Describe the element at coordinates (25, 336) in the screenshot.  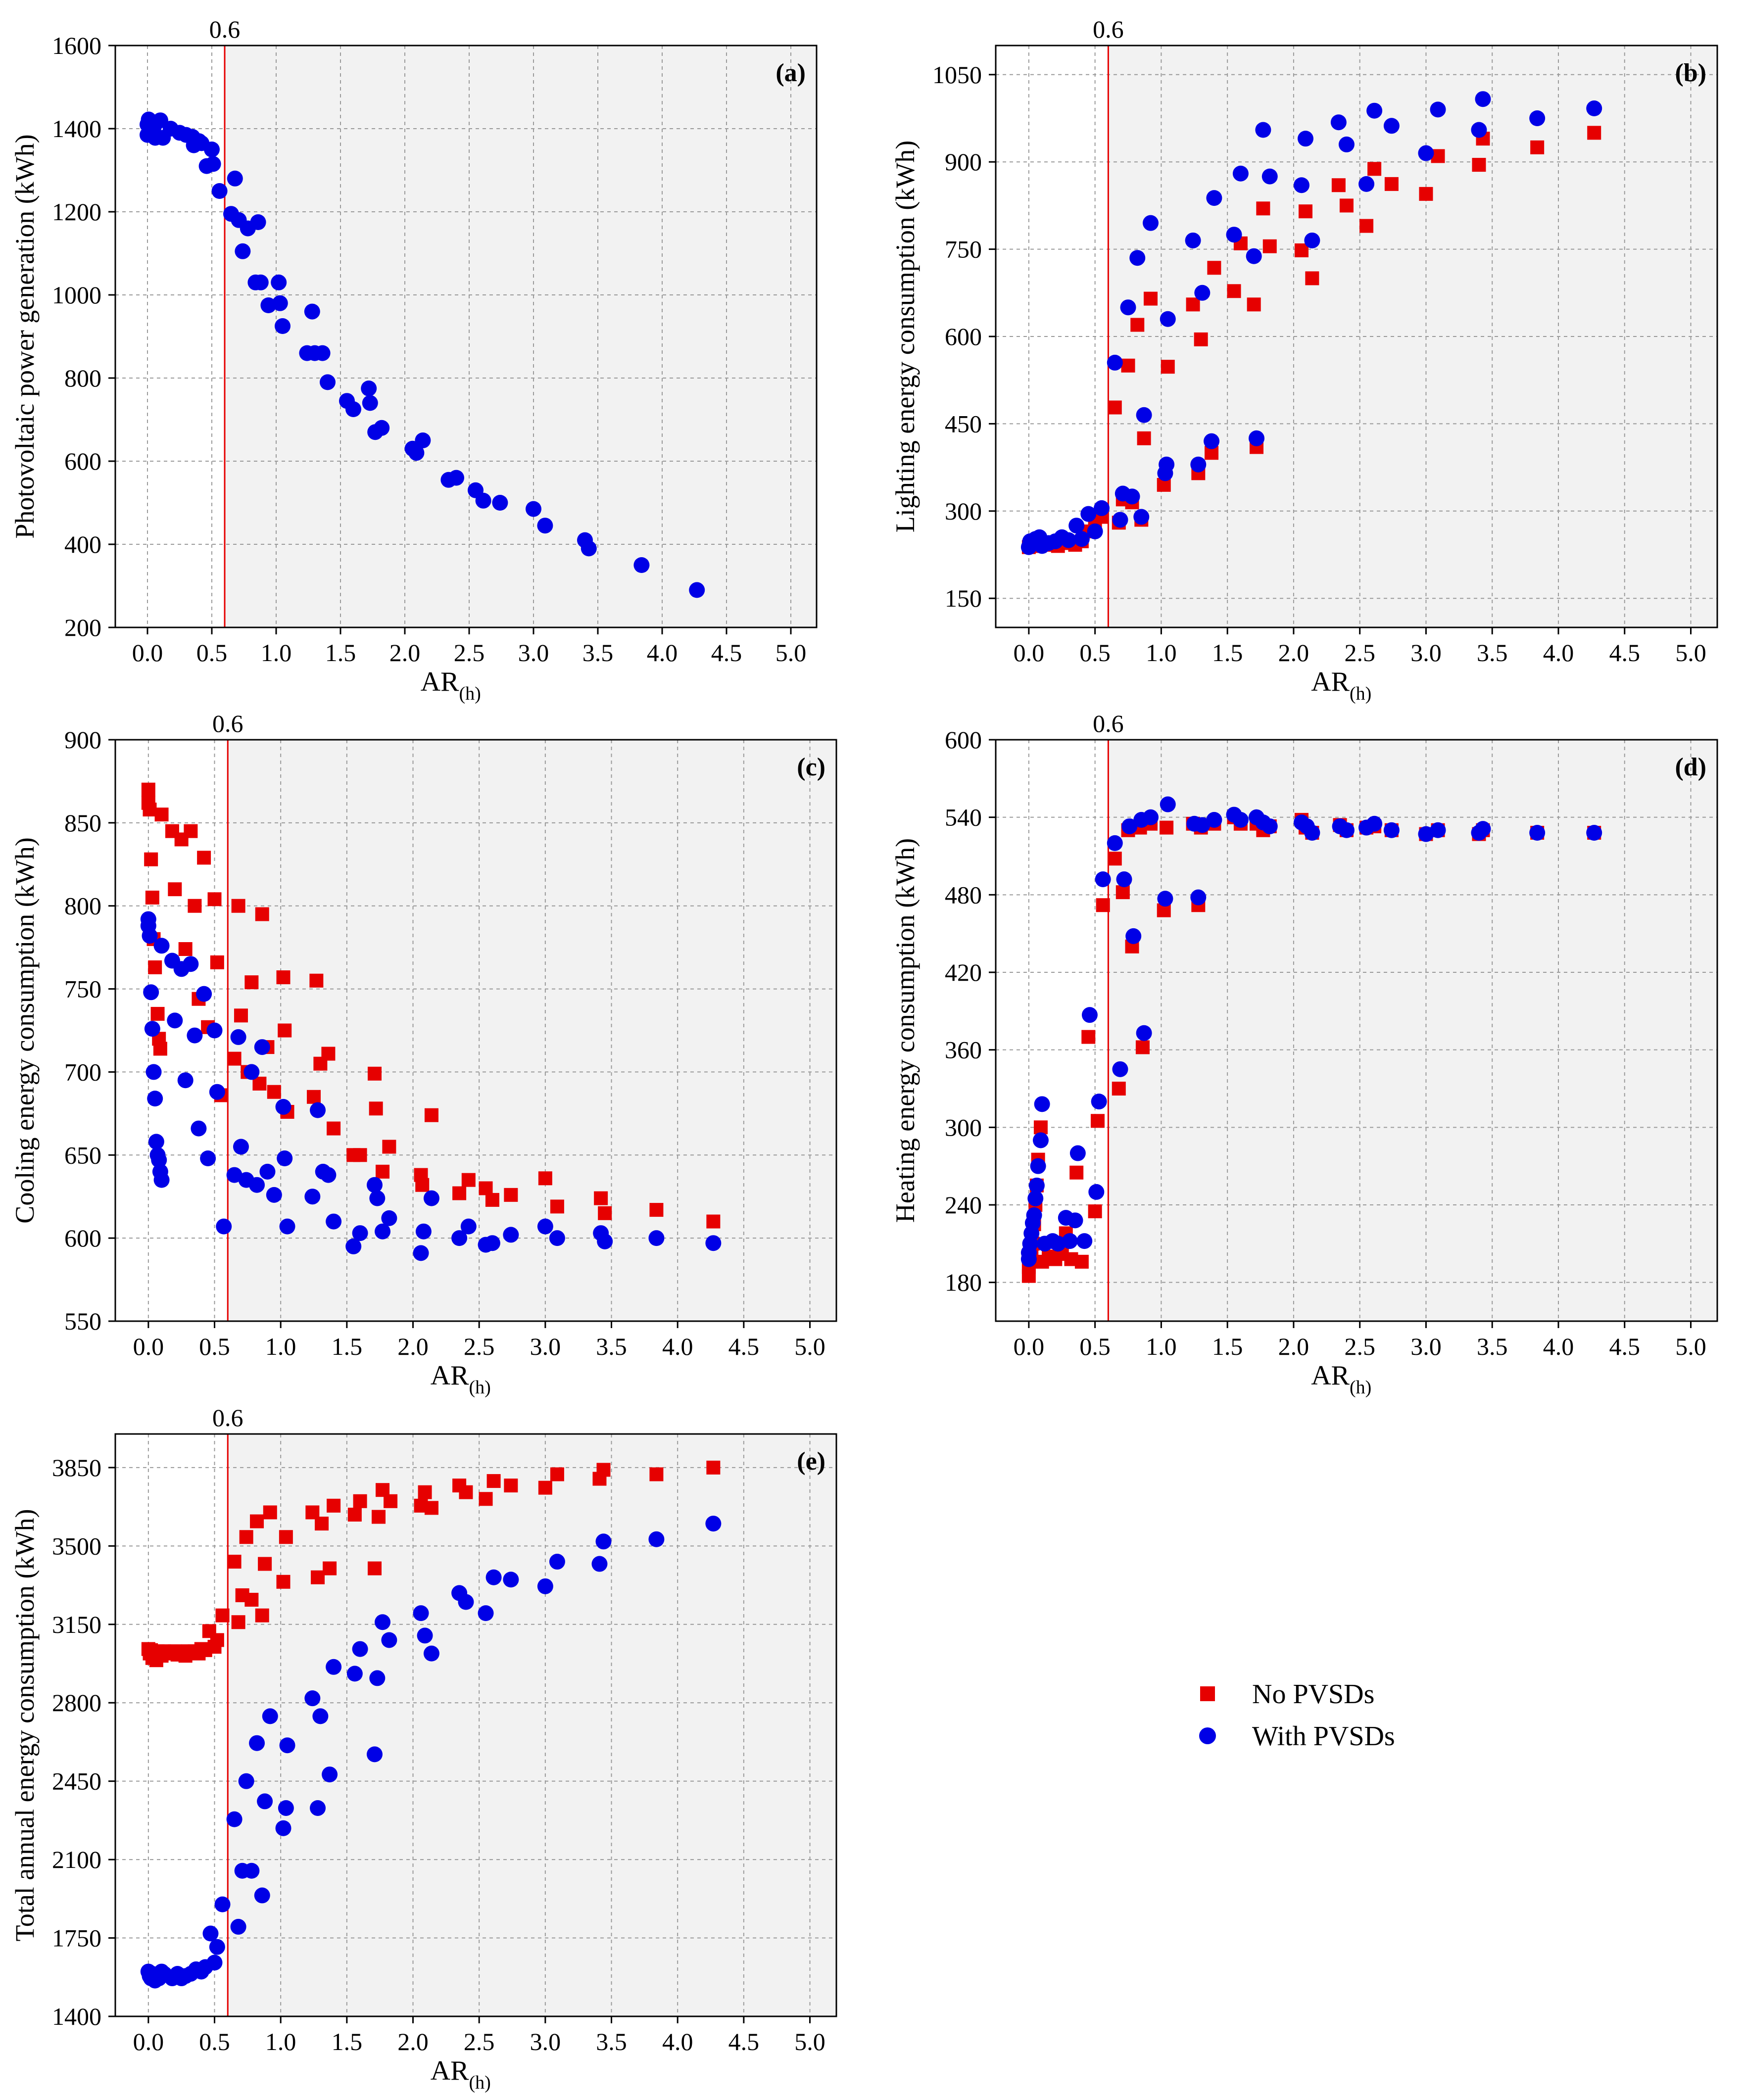
I see `y-axis-label: Photovoltaic power generation (kWh)` at that location.